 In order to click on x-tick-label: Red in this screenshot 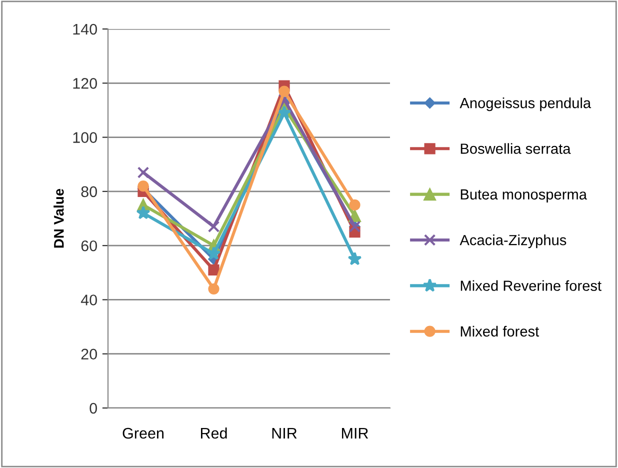, I will do `click(213, 433)`.